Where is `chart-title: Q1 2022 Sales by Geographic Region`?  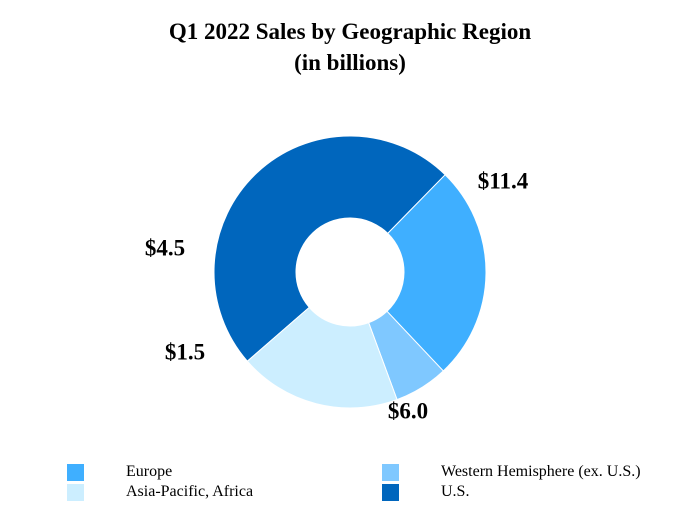
chart-title: Q1 2022 Sales by Geographic Region is located at coordinates (350, 31).